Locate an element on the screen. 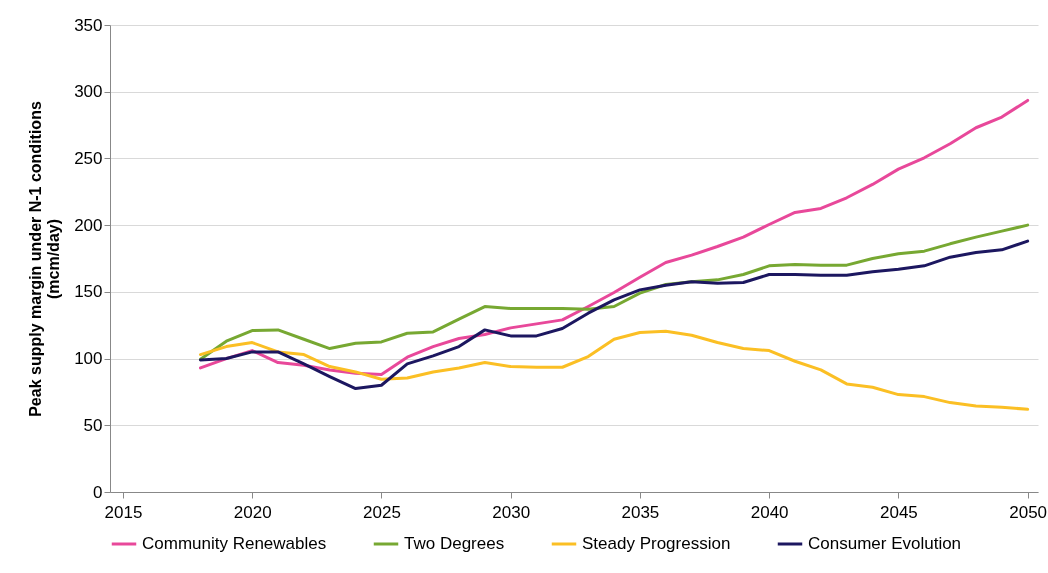 The image size is (1048, 573). y-tick-label: 0 is located at coordinates (98, 492).